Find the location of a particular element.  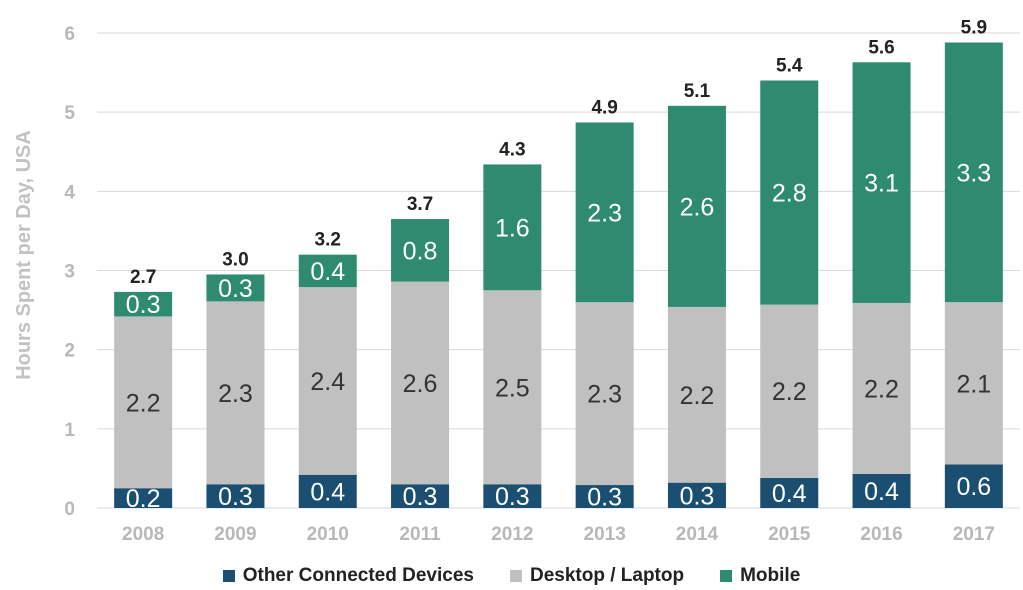

y-tick-label: 0 is located at coordinates (69, 509).